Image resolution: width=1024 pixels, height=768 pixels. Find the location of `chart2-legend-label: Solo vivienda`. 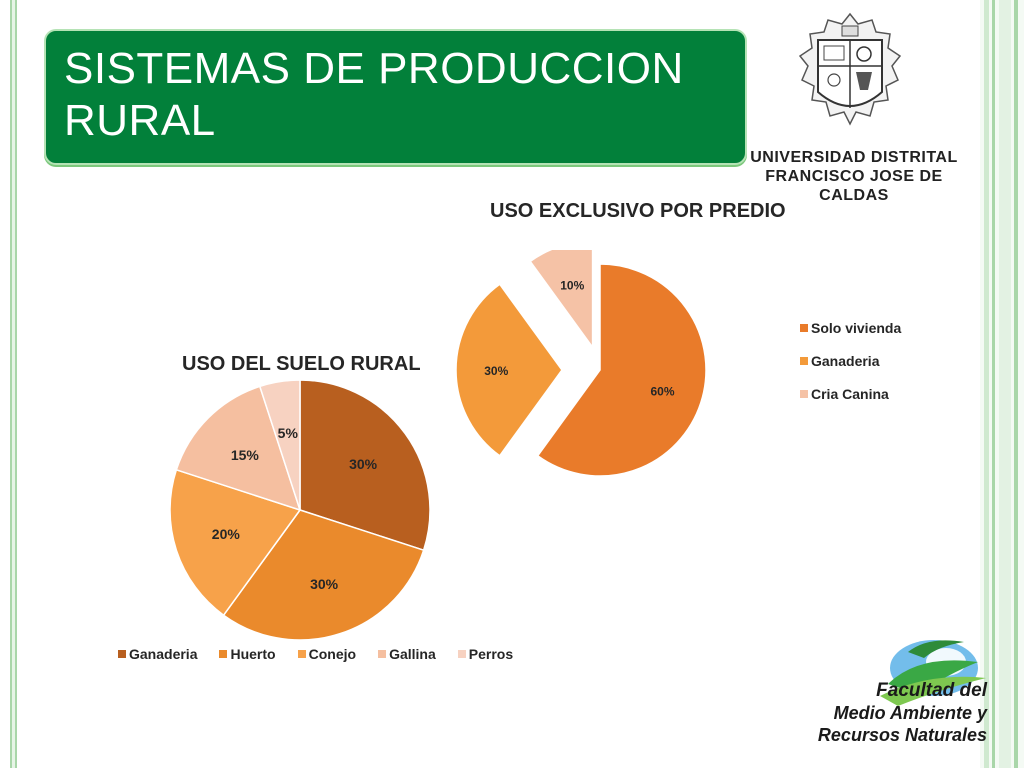

chart2-legend-label: Solo vivienda is located at coordinates (856, 328).